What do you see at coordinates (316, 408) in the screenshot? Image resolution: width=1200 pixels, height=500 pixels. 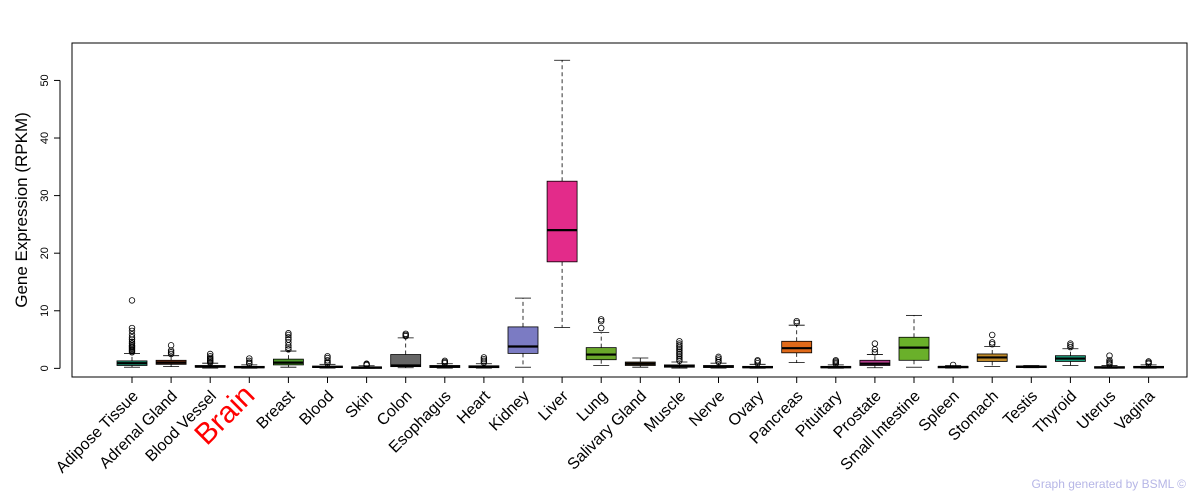 I see `x-tick-label: Blood` at bounding box center [316, 408].